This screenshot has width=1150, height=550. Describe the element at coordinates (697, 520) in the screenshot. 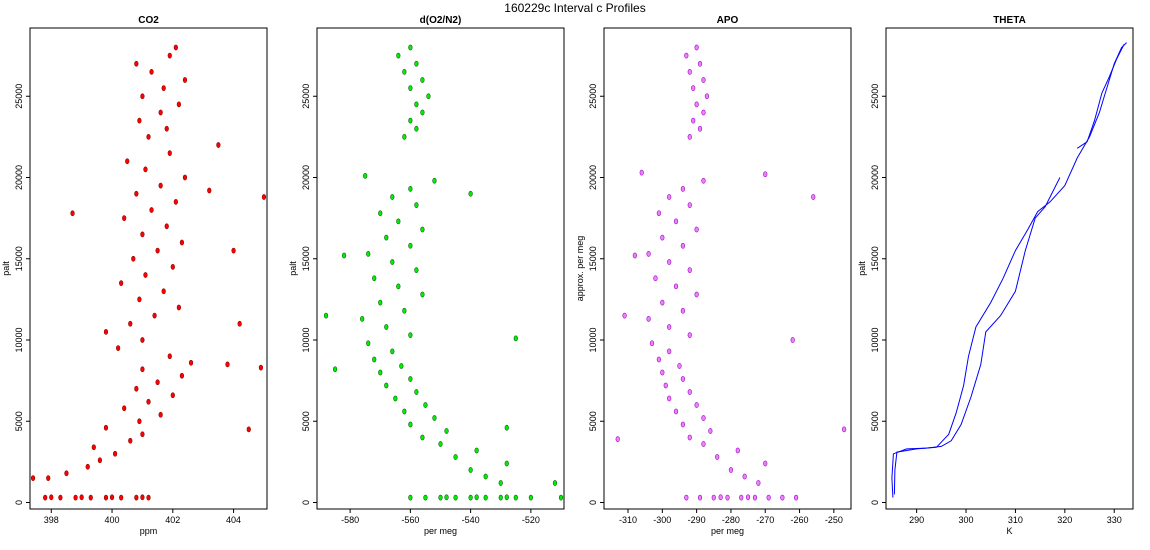

I see `x-tick-label-apo: -290` at that location.